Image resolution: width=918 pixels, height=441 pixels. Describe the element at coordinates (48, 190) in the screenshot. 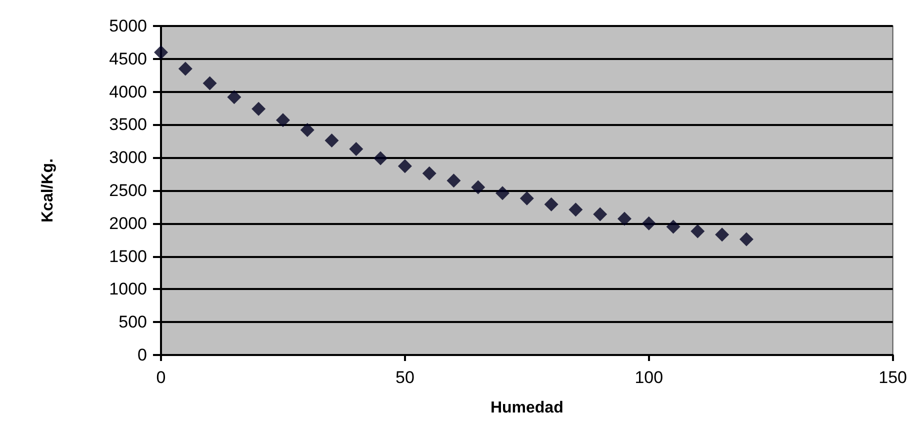

I see `y-axis-title: Kcal/Kg.` at that location.